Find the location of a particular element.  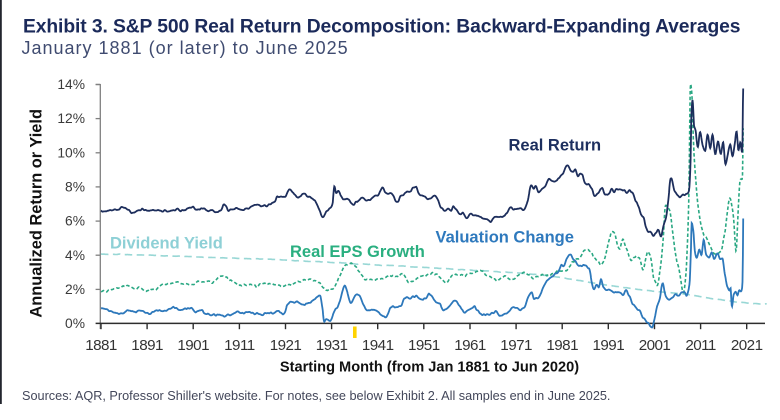

svg-text: Valuation Change is located at coordinates (505, 238).